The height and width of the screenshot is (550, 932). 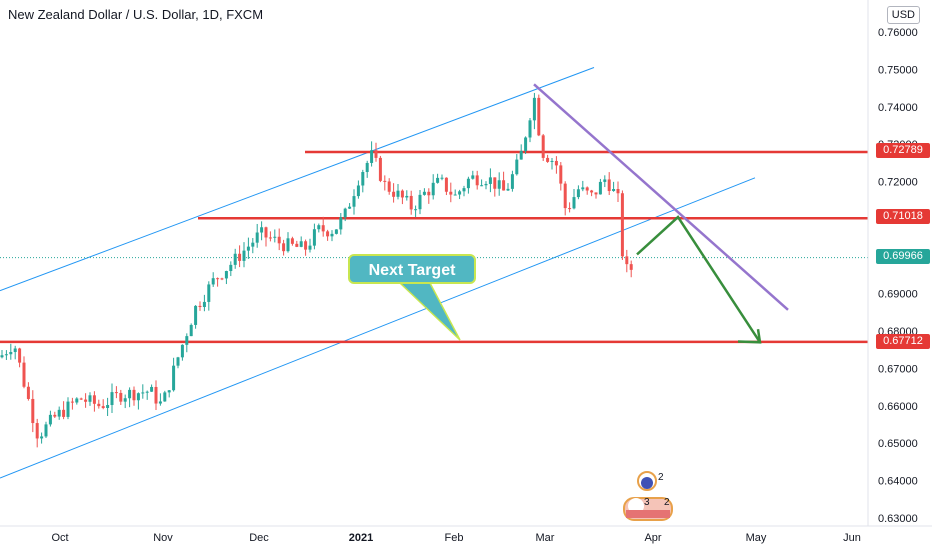 I want to click on next-target-callout: Next Target, so click(x=412, y=269).